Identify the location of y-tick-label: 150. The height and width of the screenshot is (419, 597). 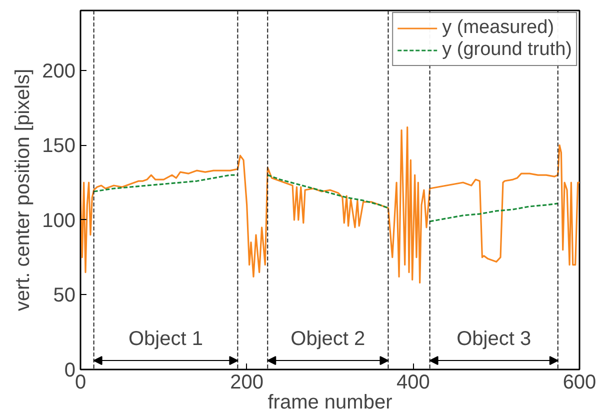
(59, 146).